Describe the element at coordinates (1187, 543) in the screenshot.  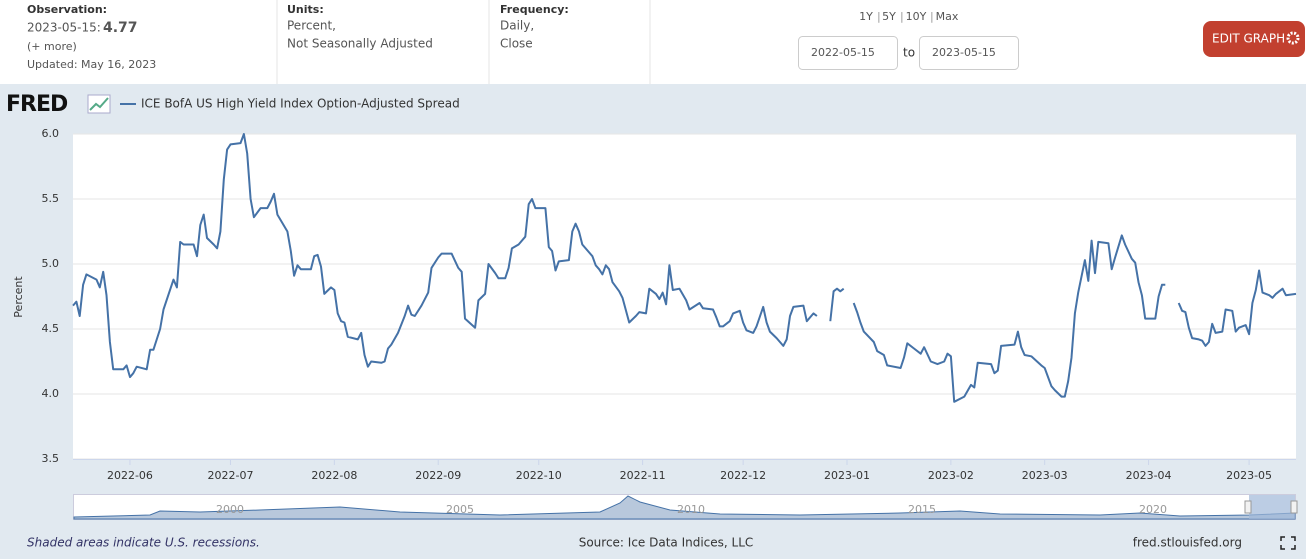
I see `site: fred.stlouisfed.org` at that location.